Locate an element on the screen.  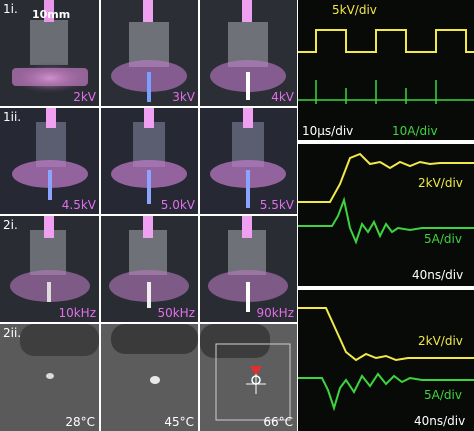
photo-1i-3kv: 3kV is located at coordinates (149, 53).